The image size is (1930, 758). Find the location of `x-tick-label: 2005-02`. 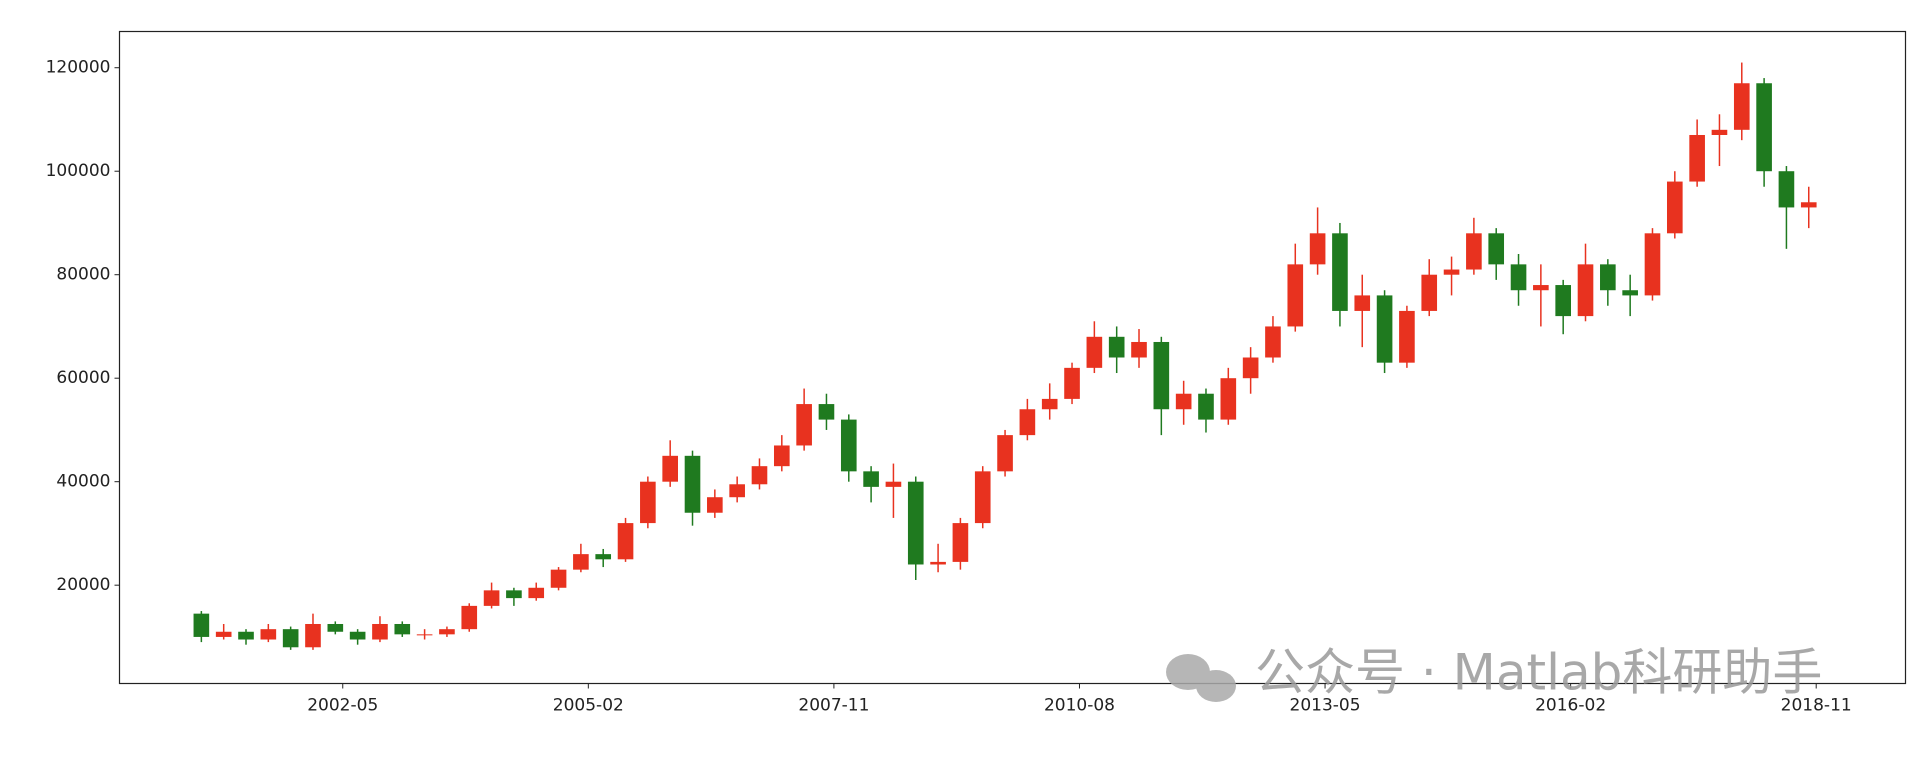

x-tick-label: 2005-02 is located at coordinates (588, 706).